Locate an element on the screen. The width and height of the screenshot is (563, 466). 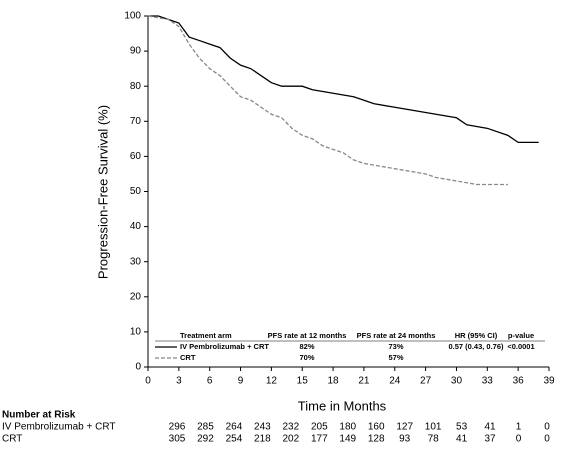
at-risk-count: 254 is located at coordinates (234, 439).